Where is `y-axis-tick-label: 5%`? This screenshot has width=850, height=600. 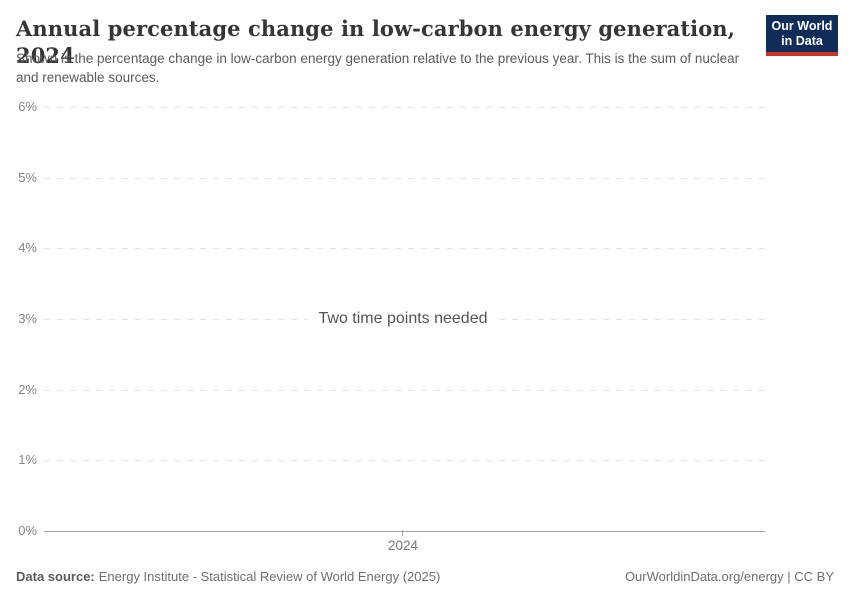
y-axis-tick-label: 5% is located at coordinates (27, 177).